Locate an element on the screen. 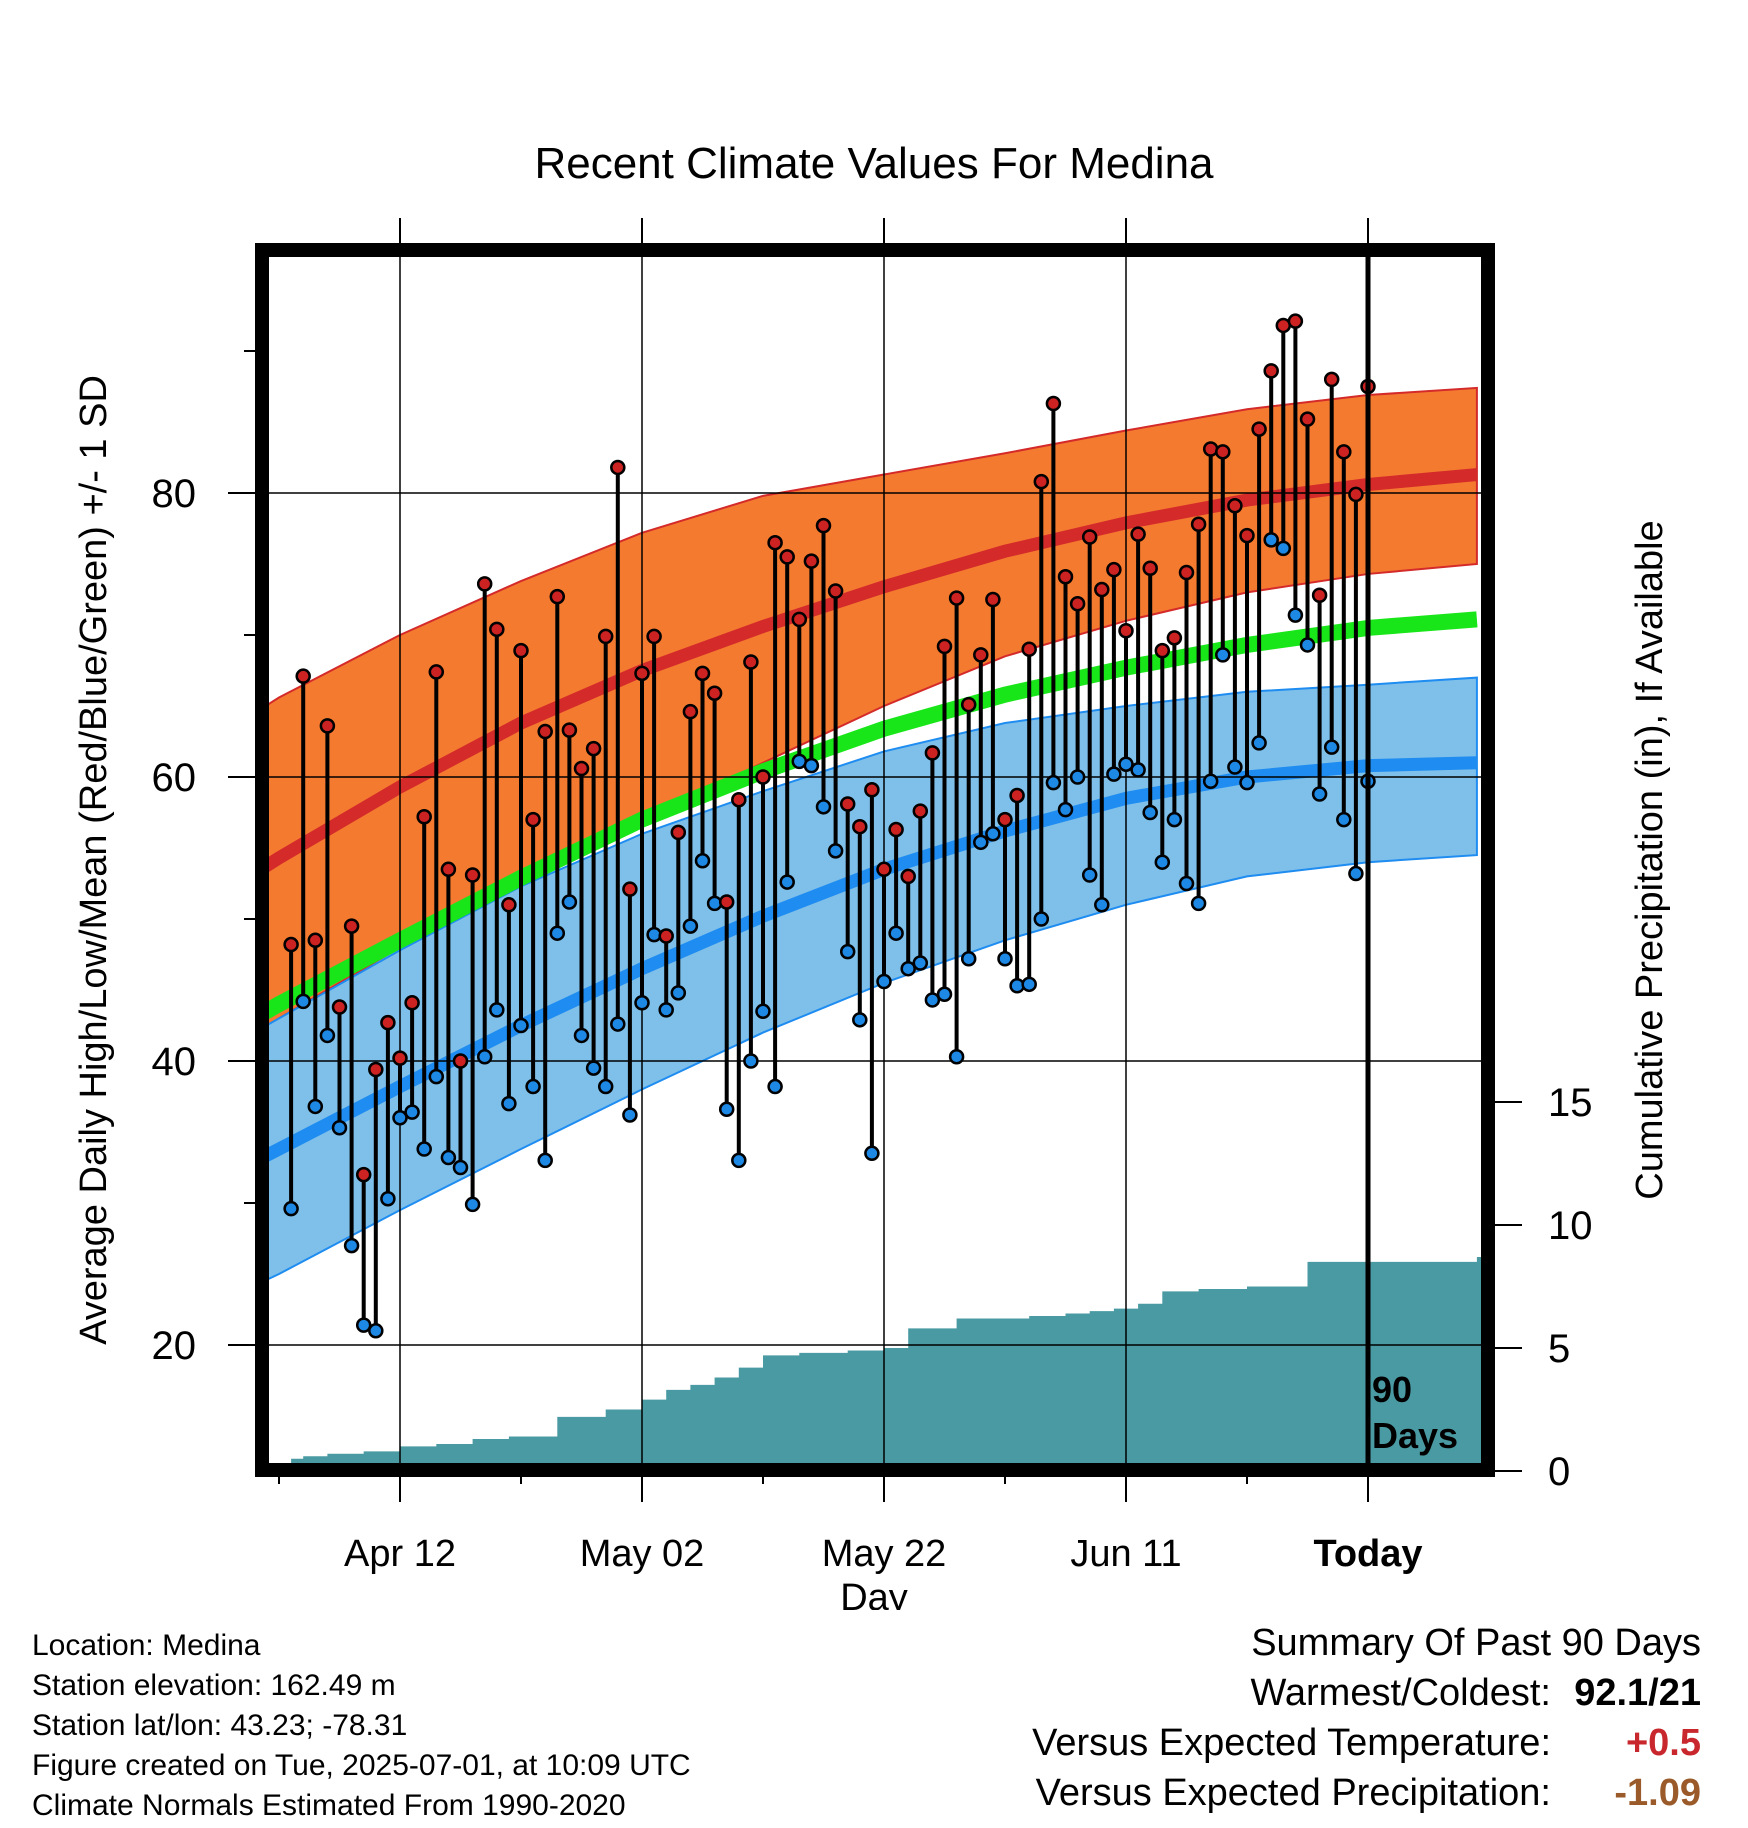 The height and width of the screenshot is (1828, 1748). y-tick-label: 40 is located at coordinates (174, 1062).